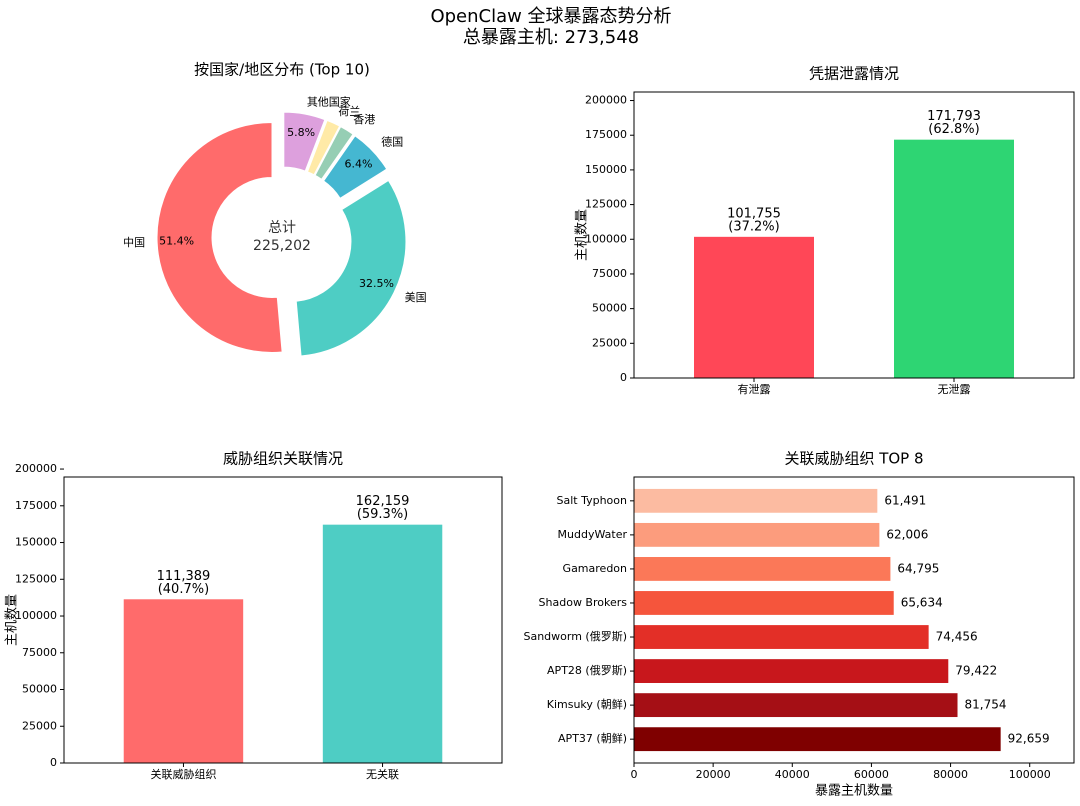  What do you see at coordinates (184, 582) in the screenshot?
I see `value-label: 111,389 (40.7%)` at bounding box center [184, 582].